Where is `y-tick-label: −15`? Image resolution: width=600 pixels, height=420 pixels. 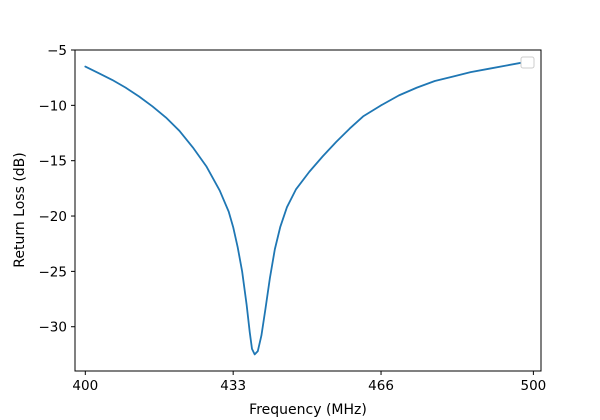
y-tick-label: −15 is located at coordinates (53, 162).